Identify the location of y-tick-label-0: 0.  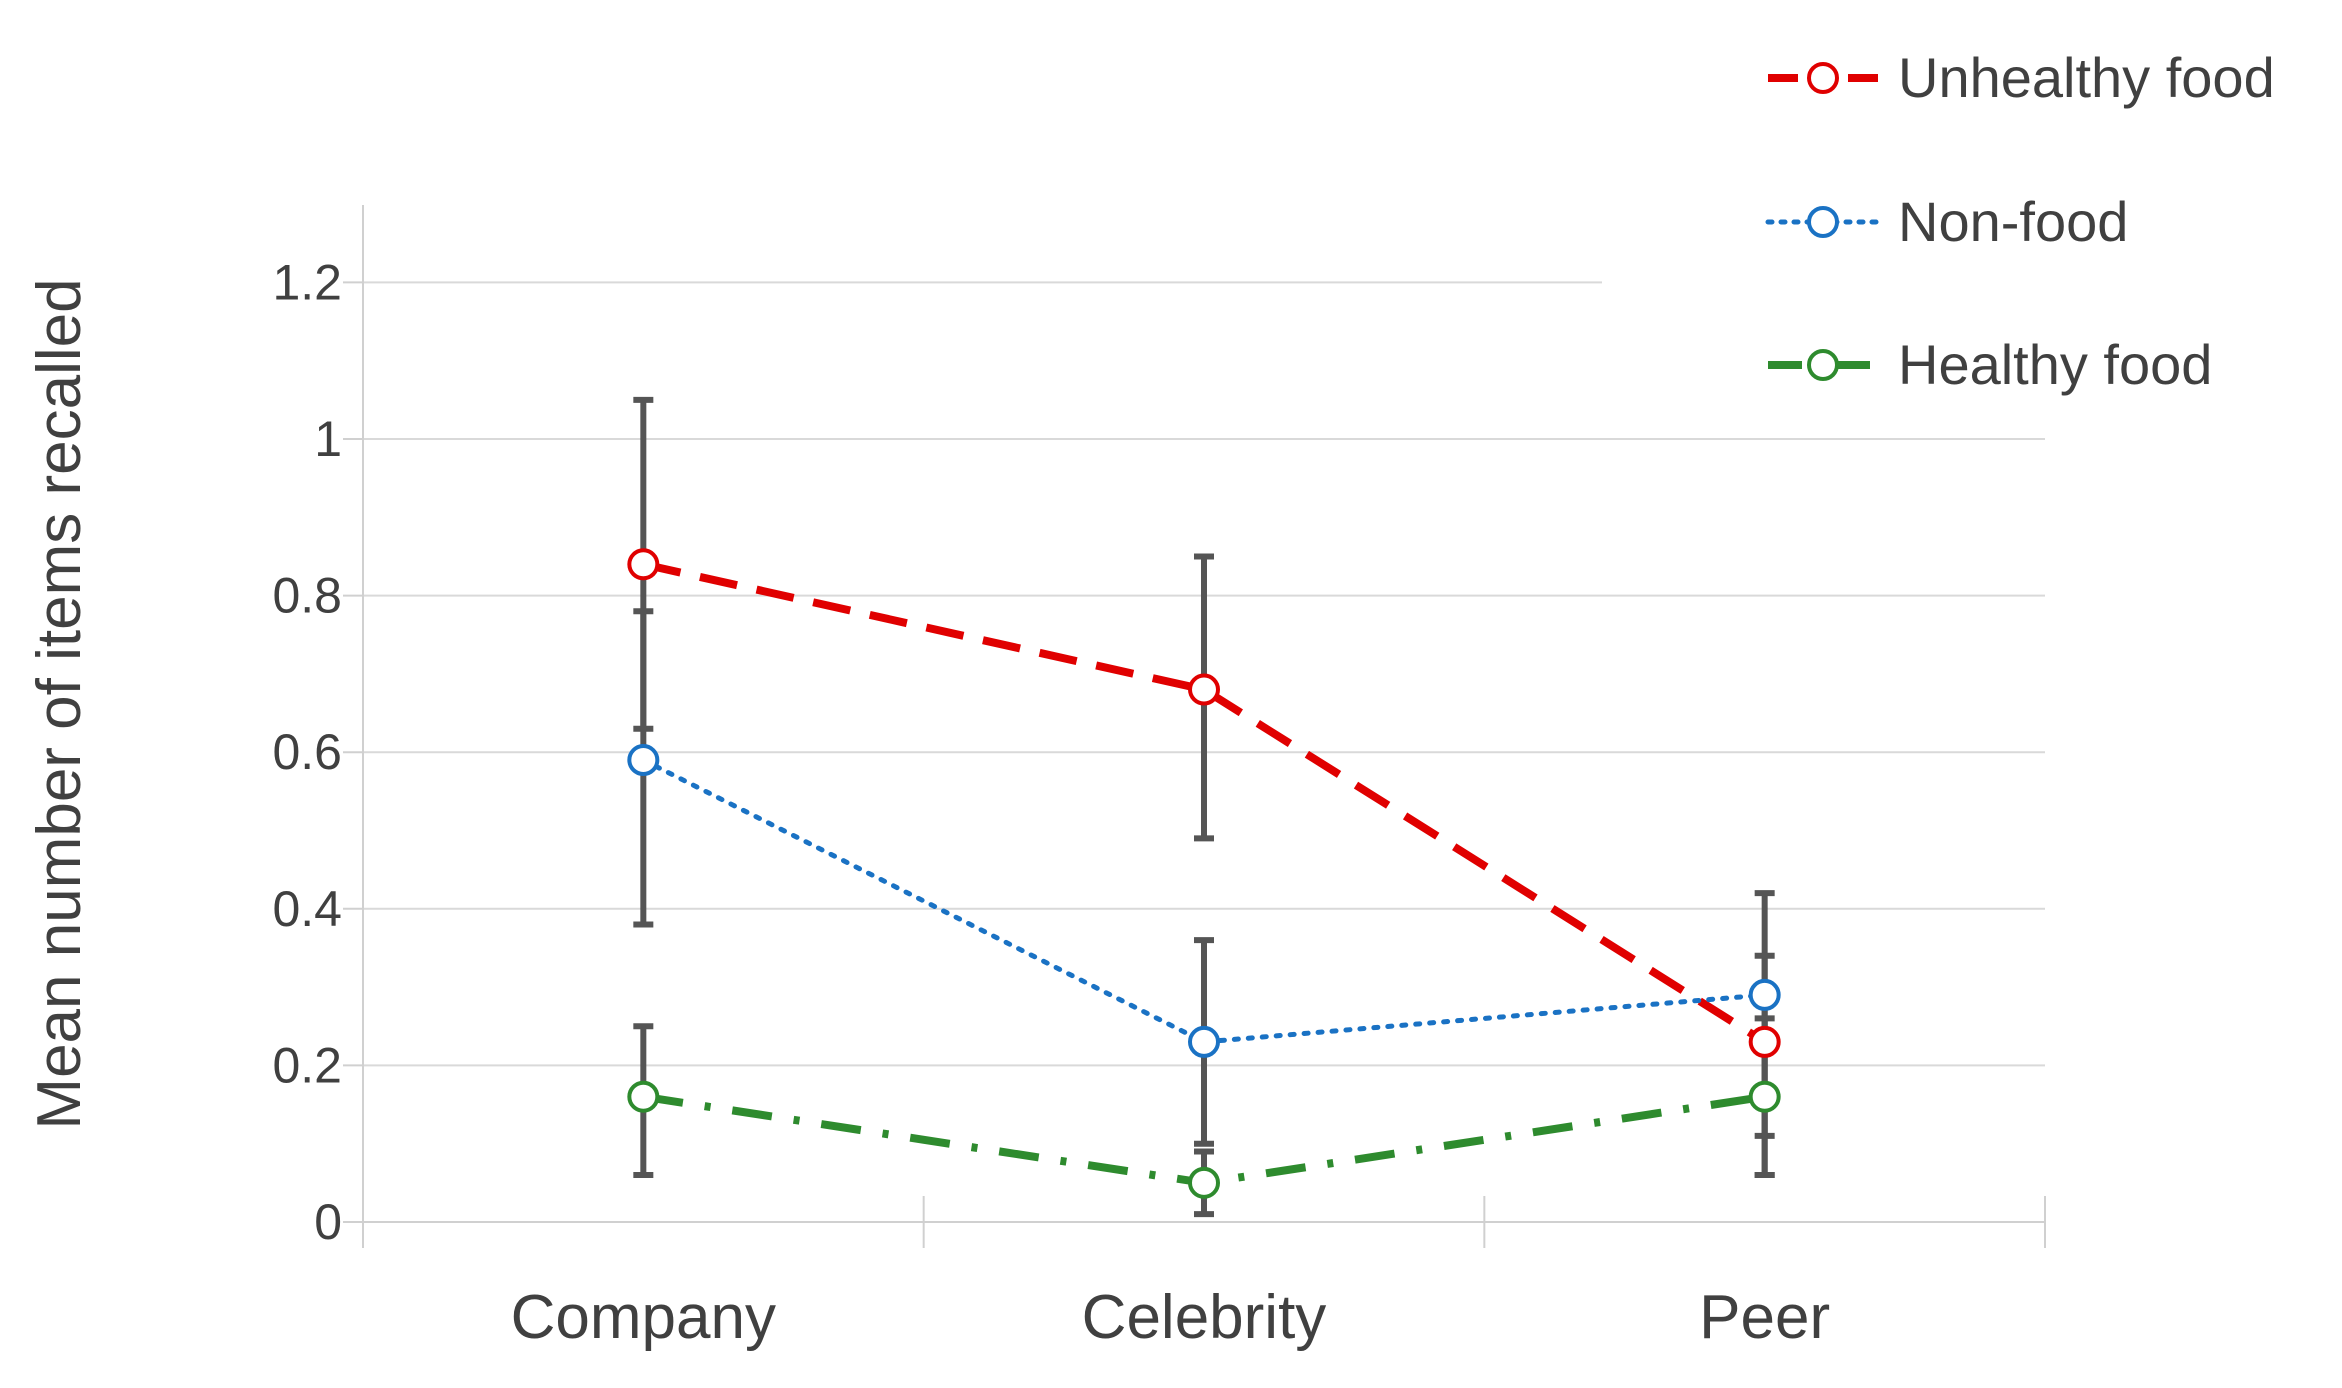
(328, 1222).